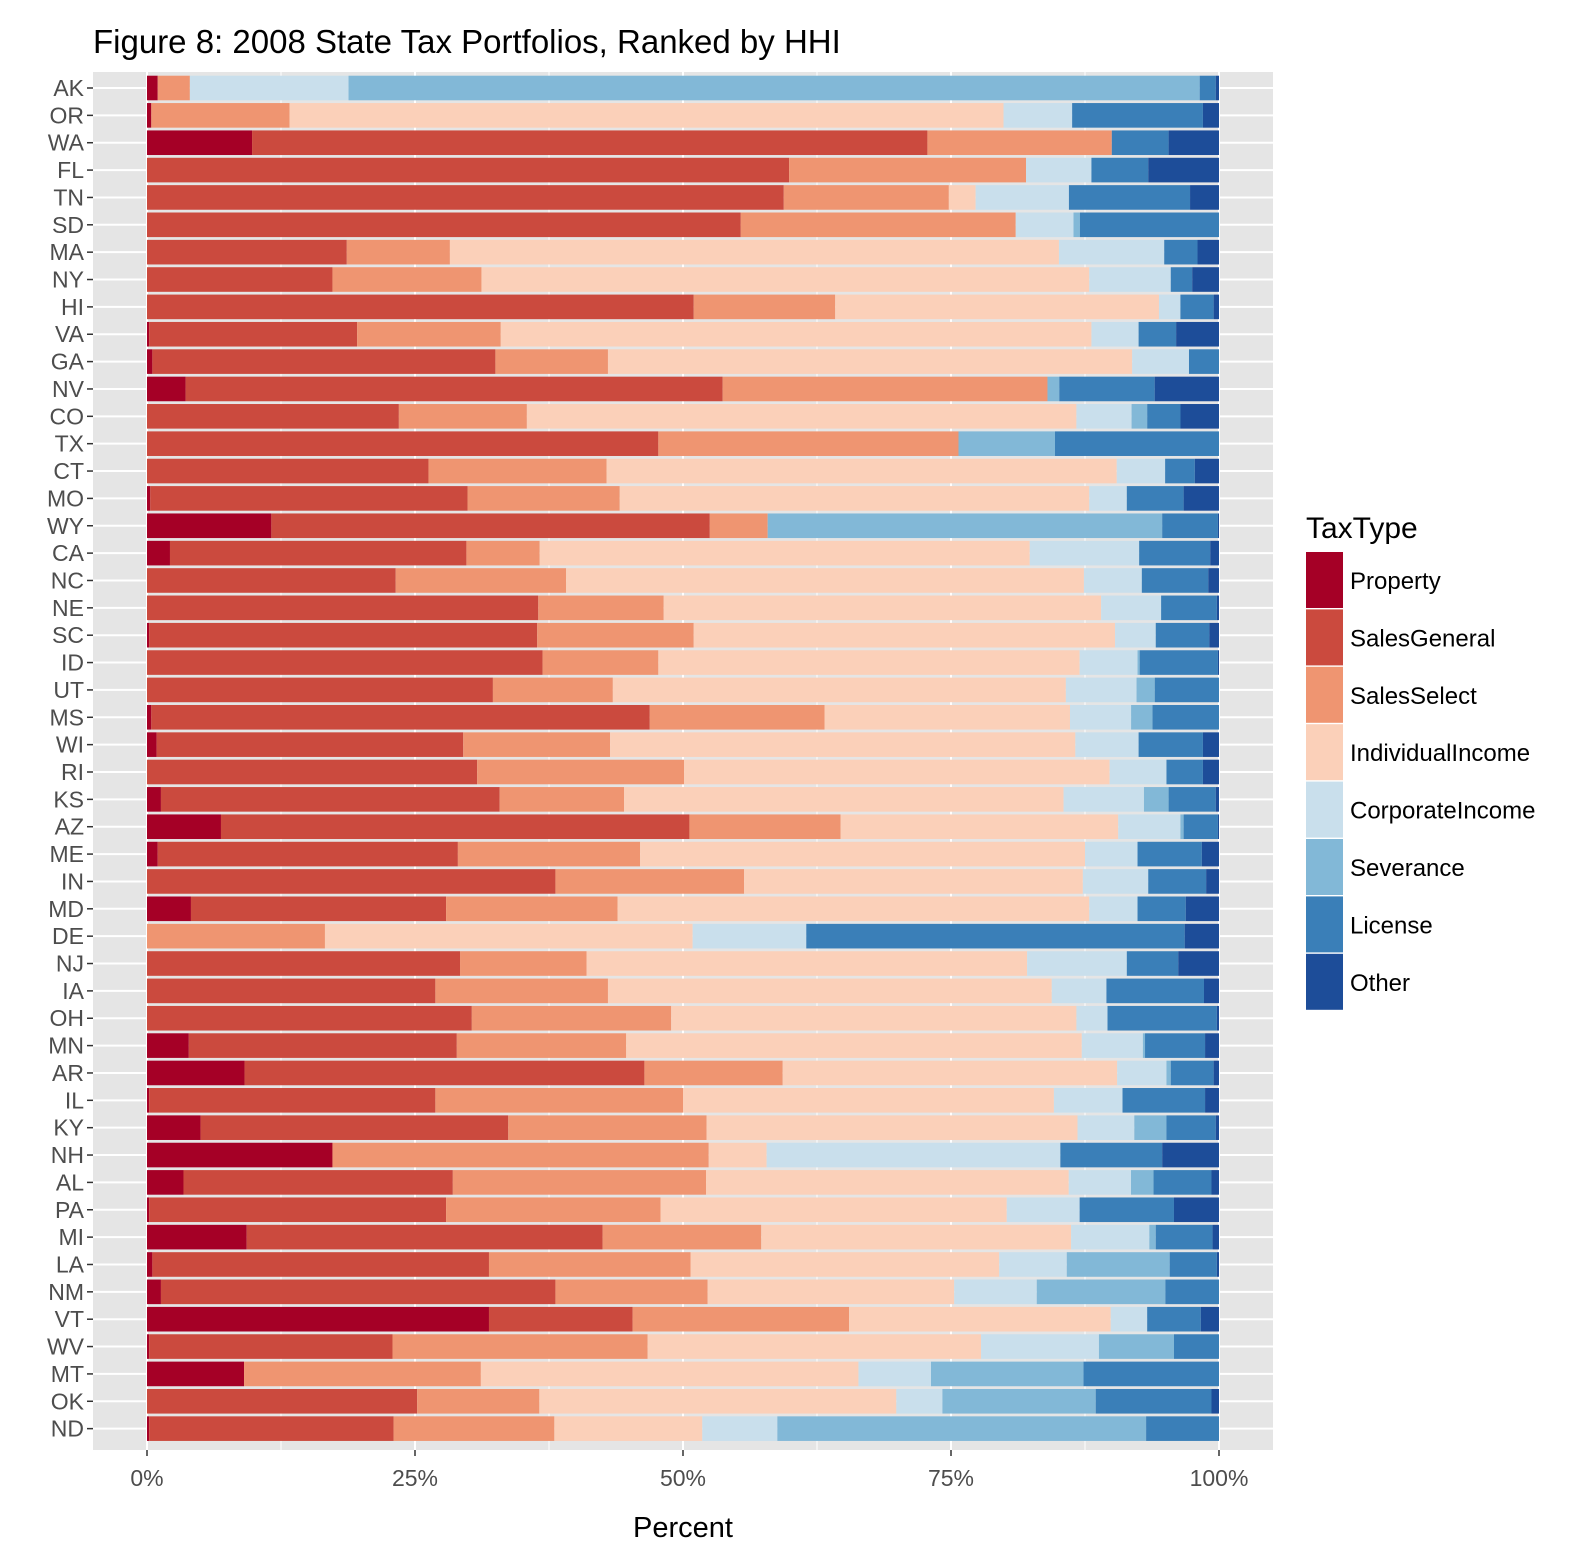 Image resolution: width=1569 pixels, height=1563 pixels. Describe the element at coordinates (1212, 1045) in the screenshot. I see `bar-segment-mn-other` at that location.